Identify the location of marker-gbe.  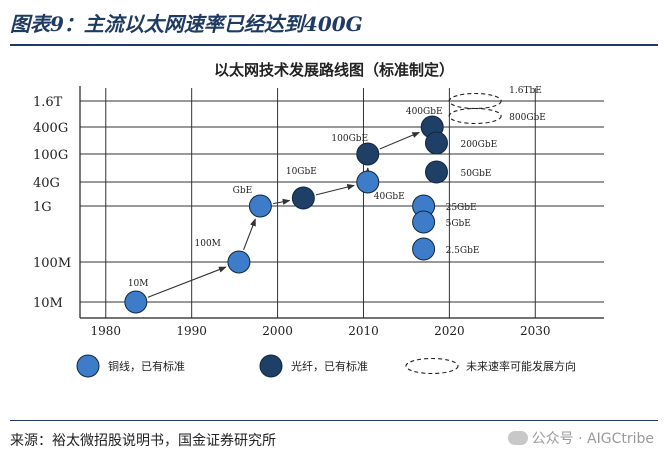
(260, 206).